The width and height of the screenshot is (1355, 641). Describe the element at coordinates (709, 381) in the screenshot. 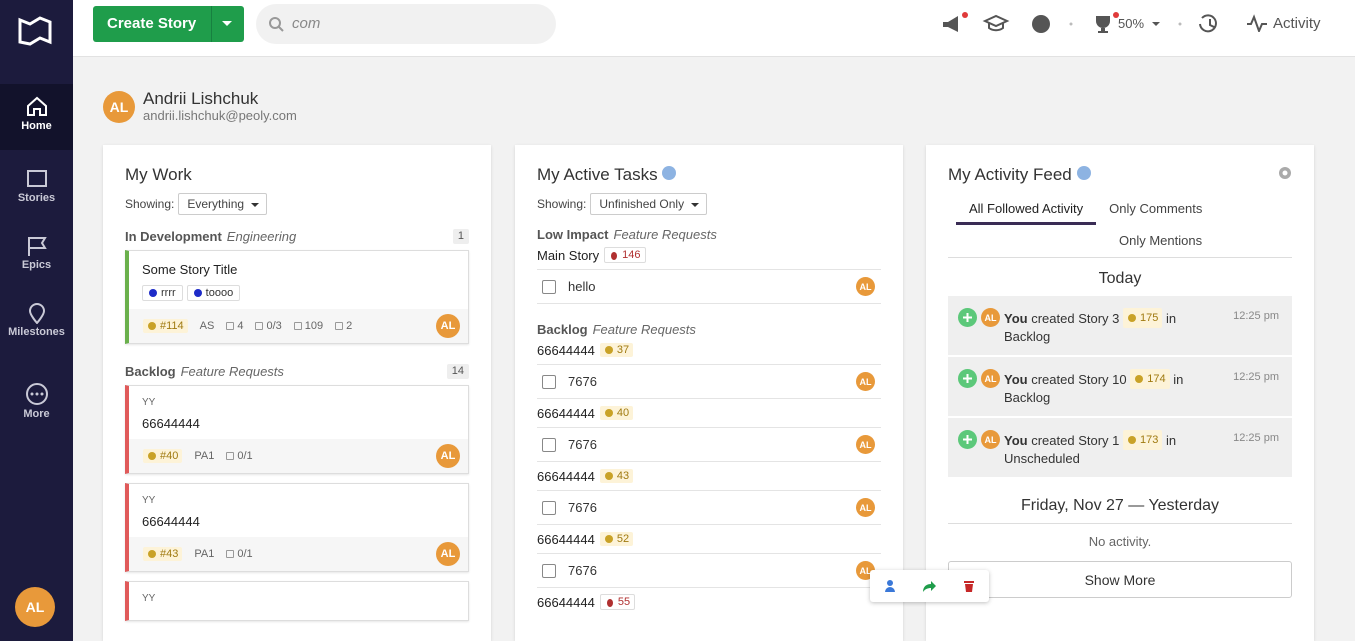

I see `task-row: 7676 AL` at that location.